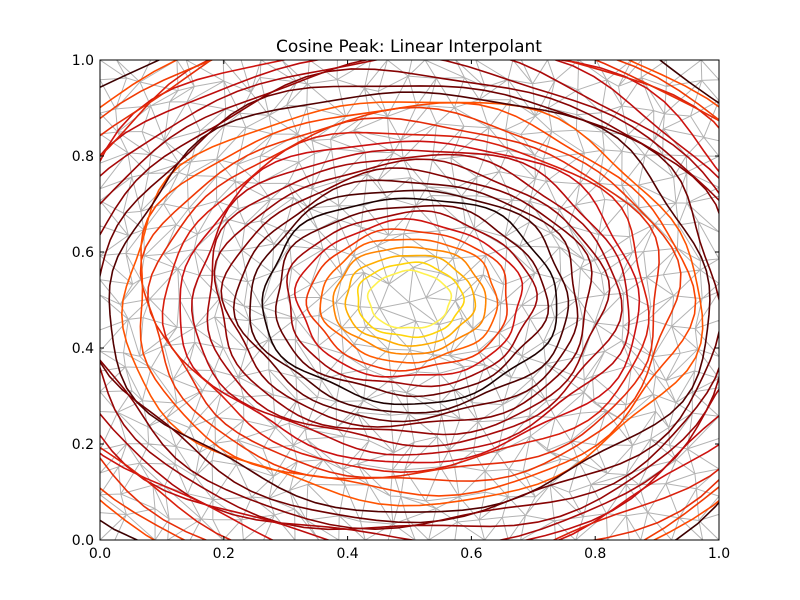  I want to click on y-tick-label: 0.0, so click(83, 541).